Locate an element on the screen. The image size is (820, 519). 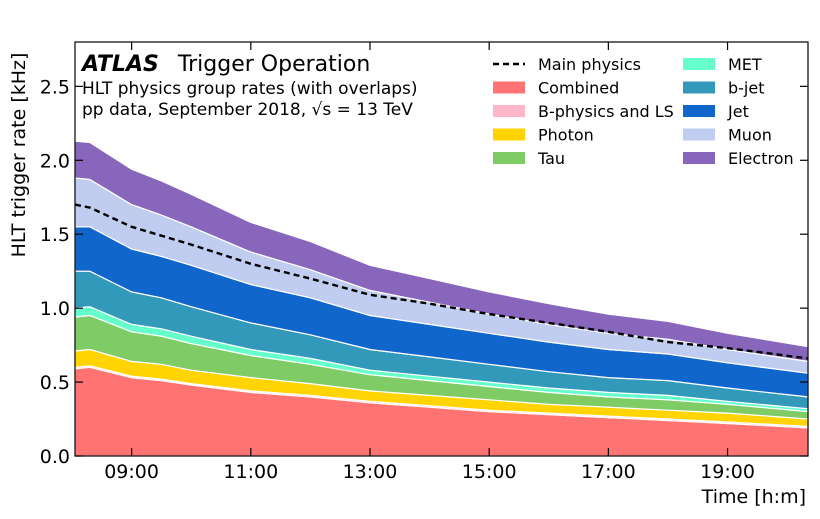
y-tick-label: 2.5 is located at coordinates (55, 87).